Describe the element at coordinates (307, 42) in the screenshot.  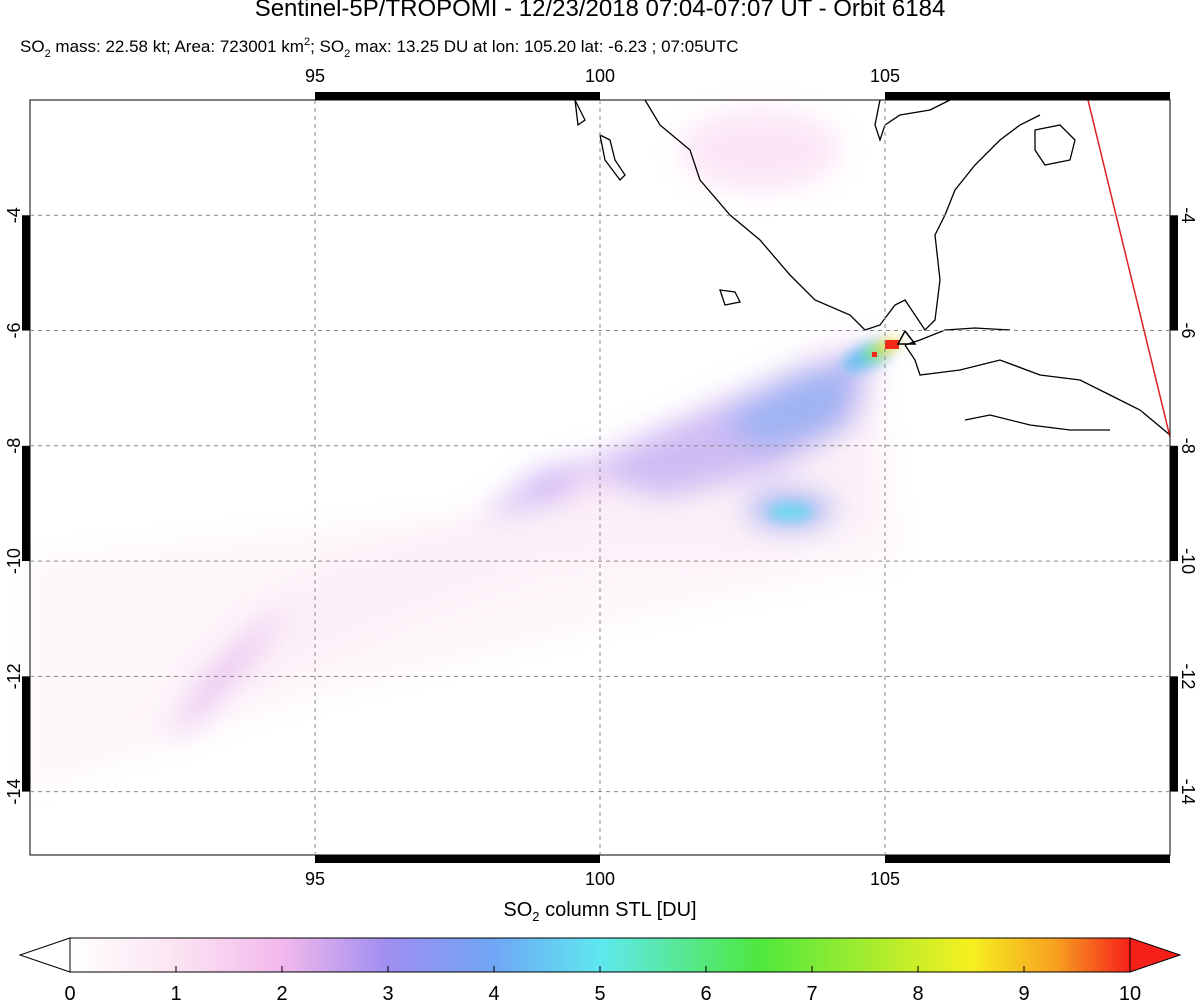
I see `superscript: 2` at that location.